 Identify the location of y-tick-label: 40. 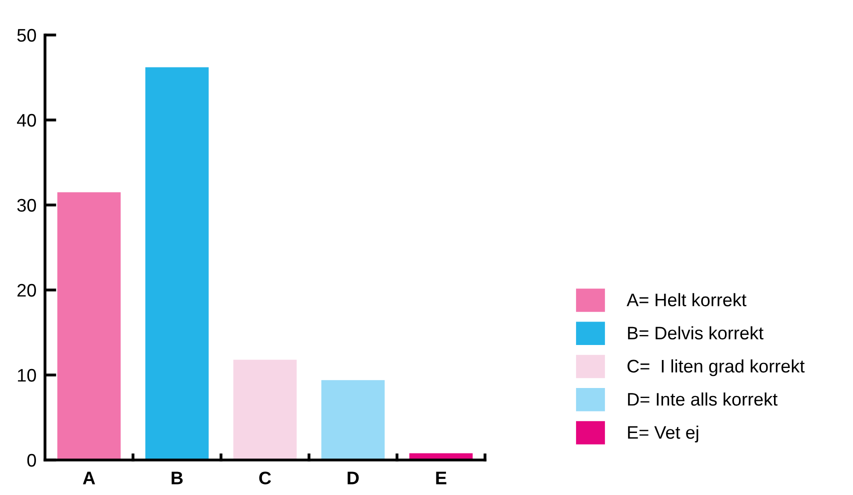
(26, 120).